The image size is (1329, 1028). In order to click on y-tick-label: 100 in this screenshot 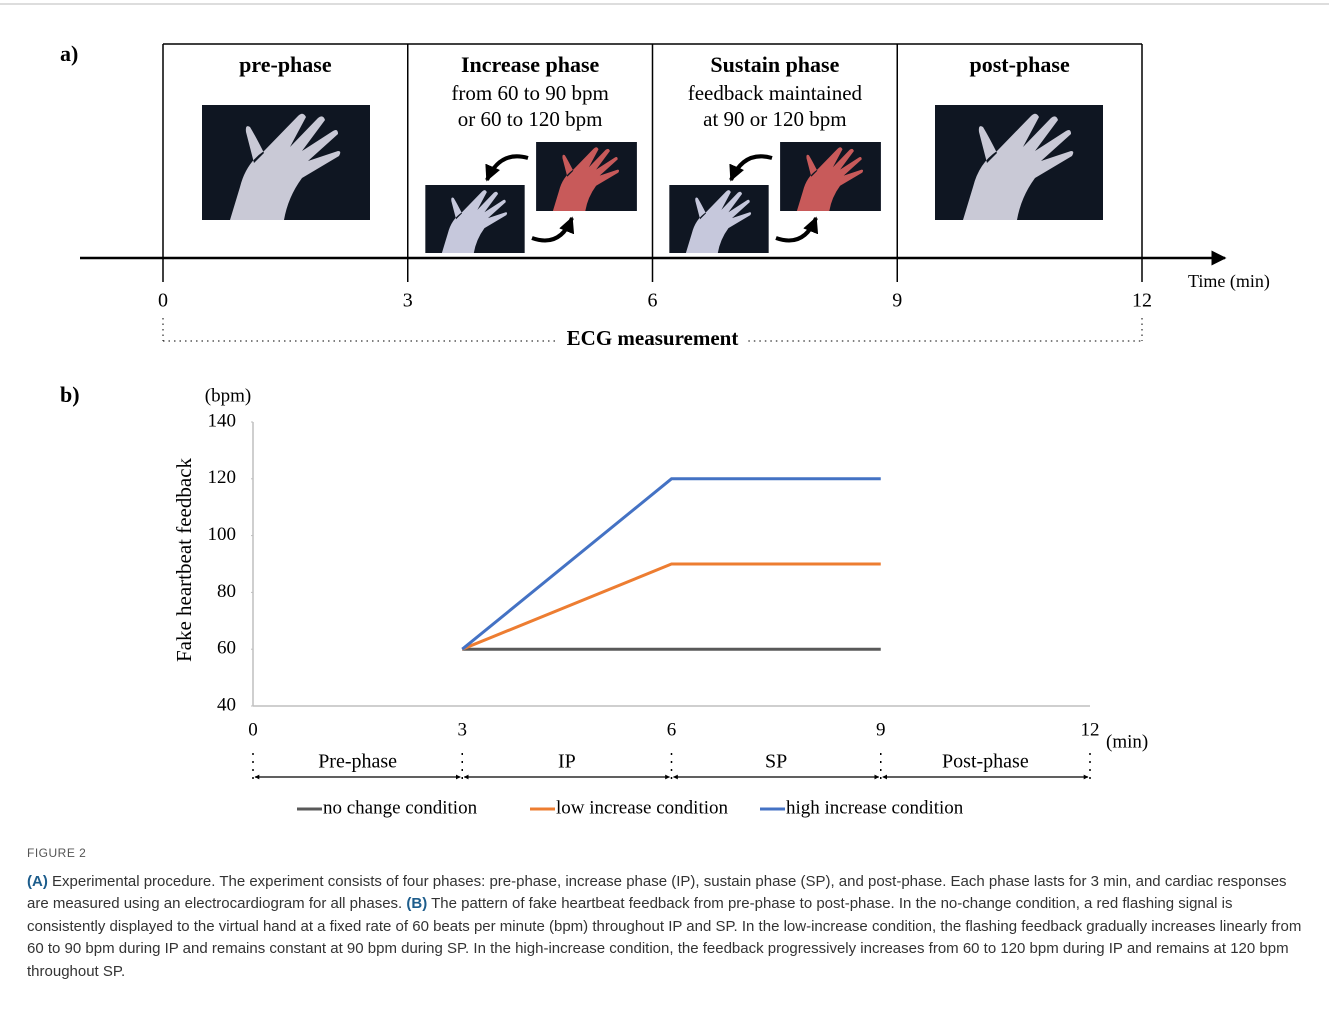, I will do `click(222, 534)`.